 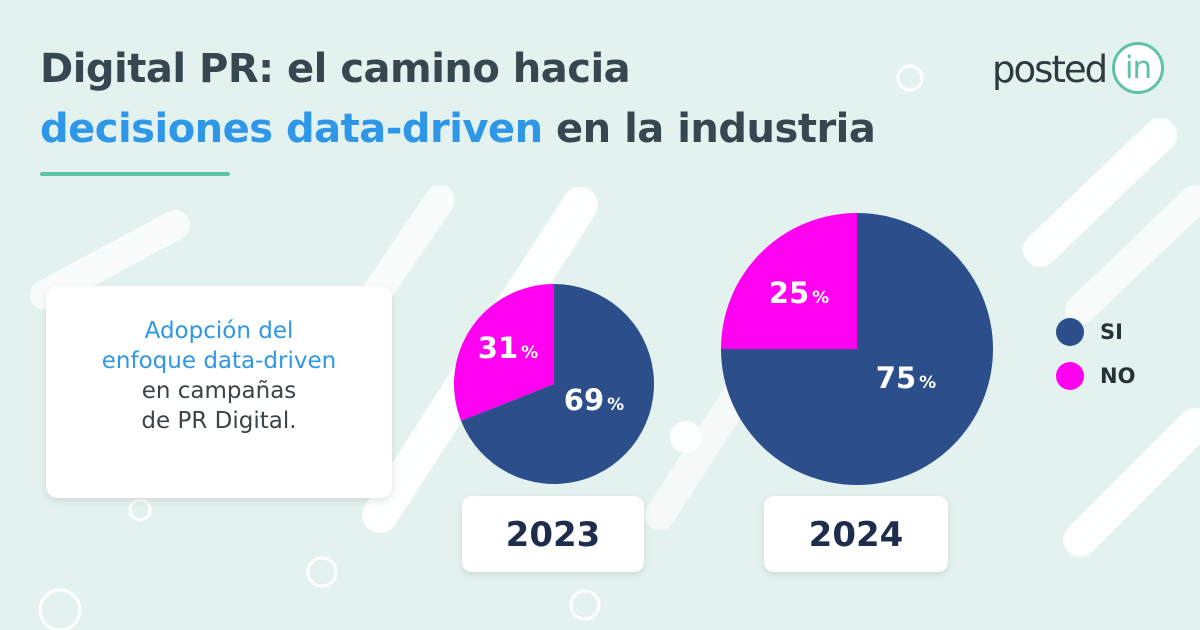 What do you see at coordinates (1070, 332) in the screenshot?
I see `legend-dot-si` at bounding box center [1070, 332].